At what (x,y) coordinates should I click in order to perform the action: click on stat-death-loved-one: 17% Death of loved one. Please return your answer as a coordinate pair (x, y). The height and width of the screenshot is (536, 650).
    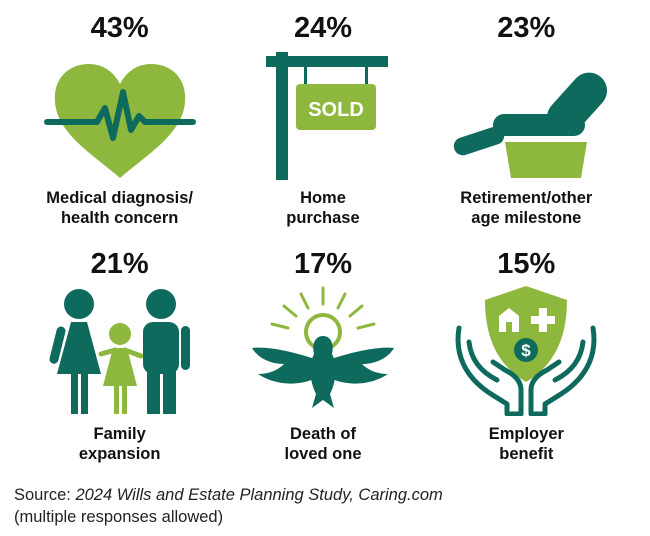
    Looking at the image, I should click on (322, 364).